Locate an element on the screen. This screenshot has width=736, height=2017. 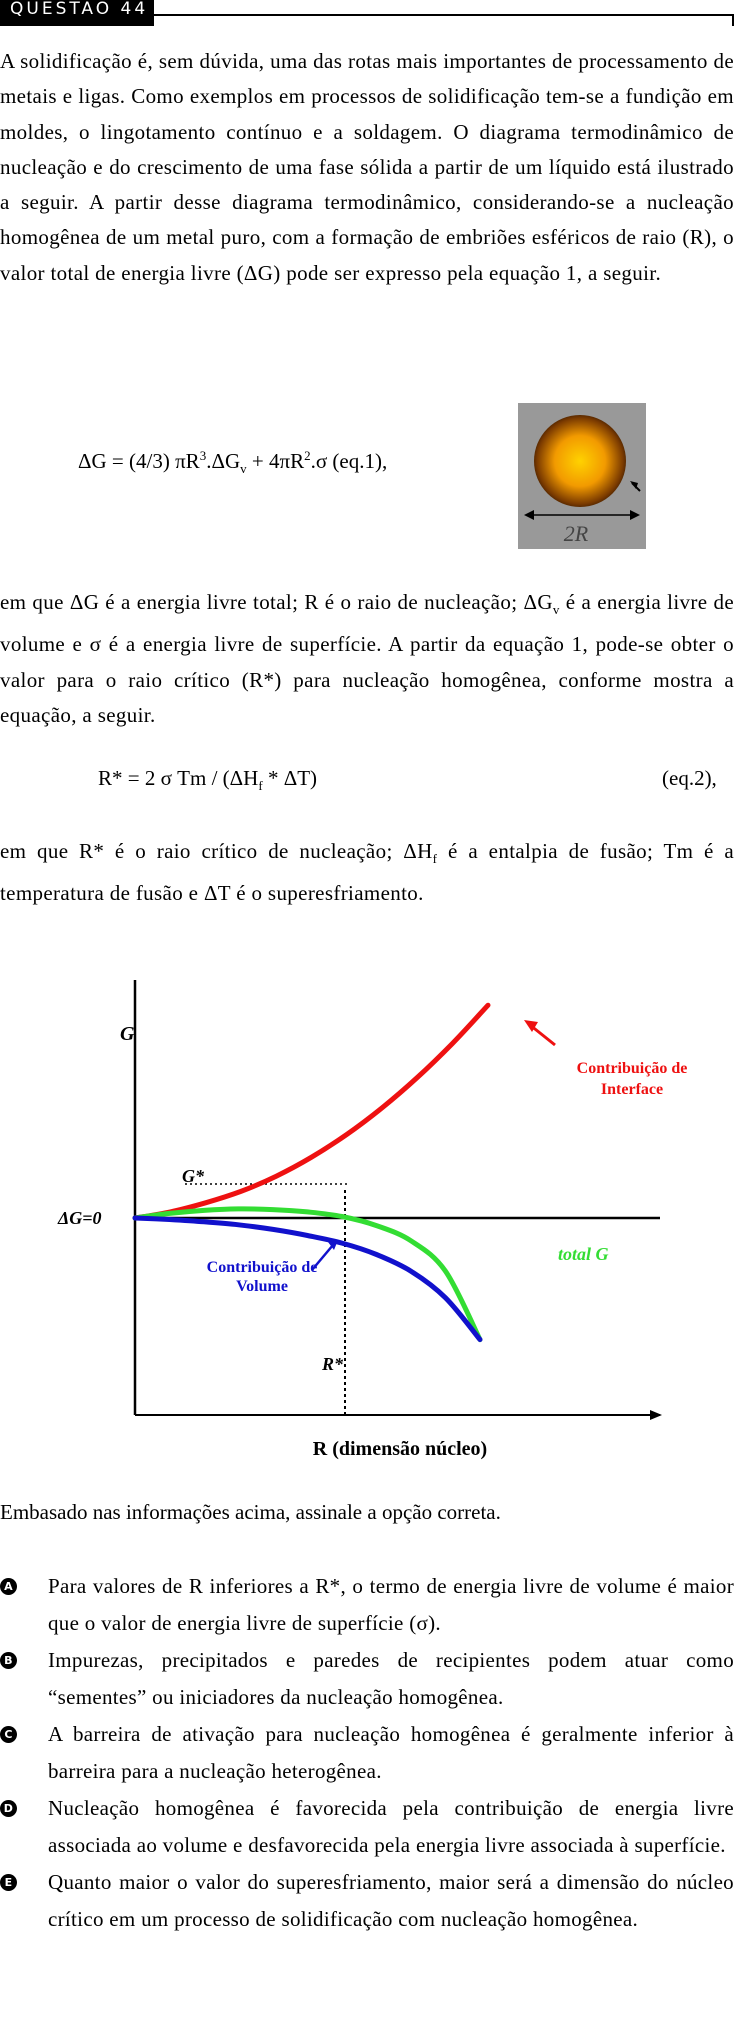
interface-label-1: Contribuição de is located at coordinates (632, 1068).